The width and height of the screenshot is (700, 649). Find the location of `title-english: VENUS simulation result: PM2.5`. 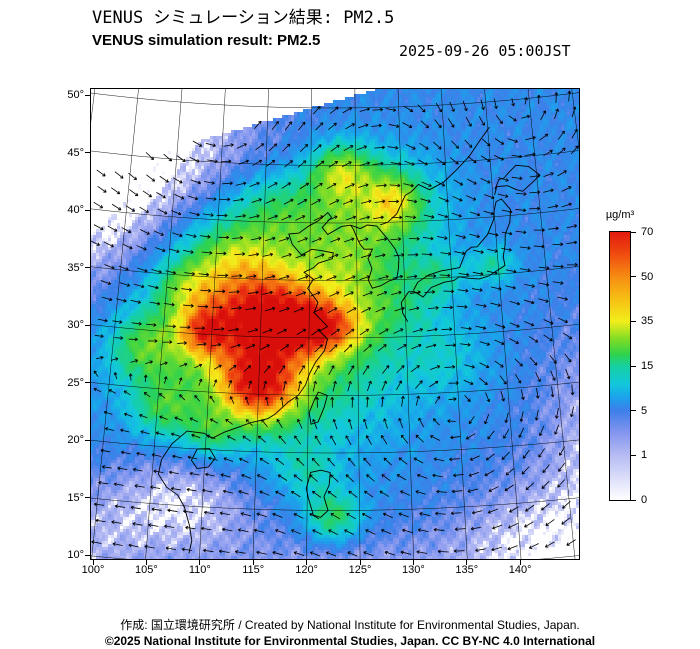

title-english: VENUS simulation result: PM2.5 is located at coordinates (206, 40).